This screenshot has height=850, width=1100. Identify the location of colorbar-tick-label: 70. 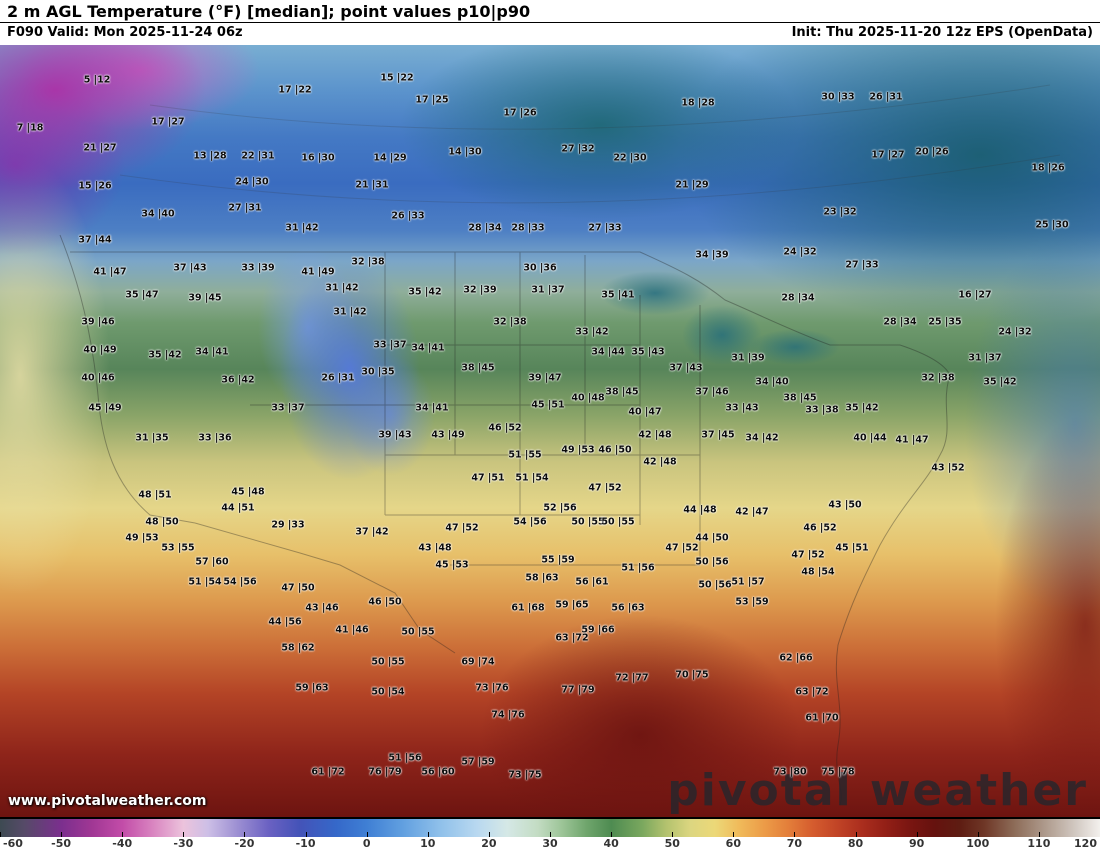
(794, 843).